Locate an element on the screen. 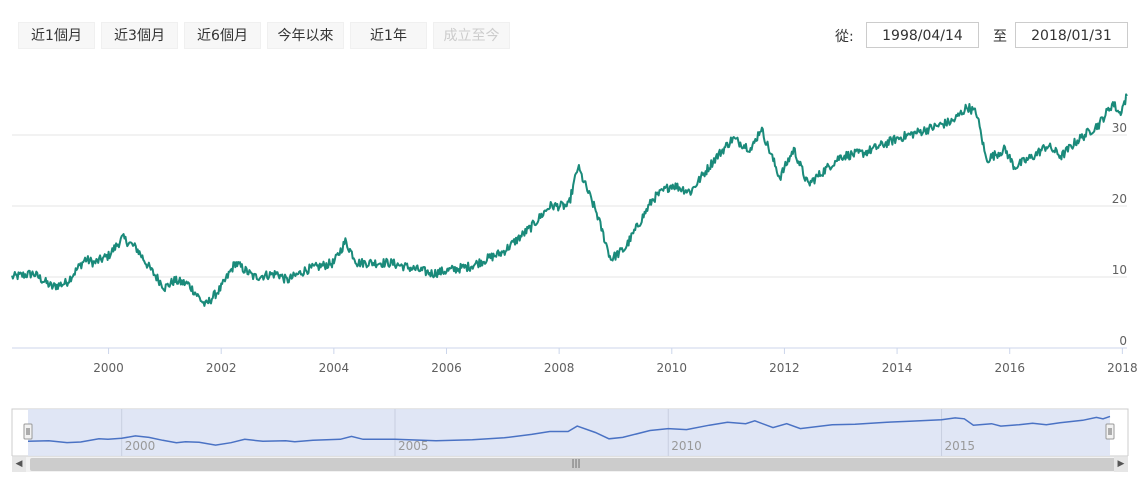  x-tick-label: 2002 is located at coordinates (221, 368).